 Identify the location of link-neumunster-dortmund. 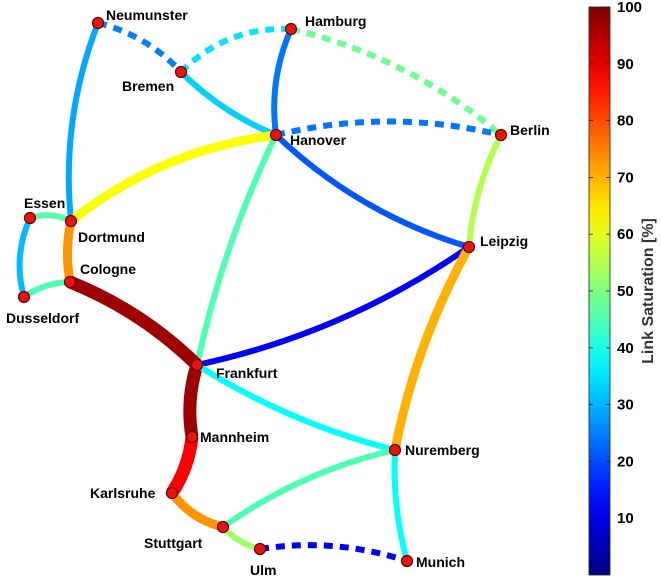
(83, 121).